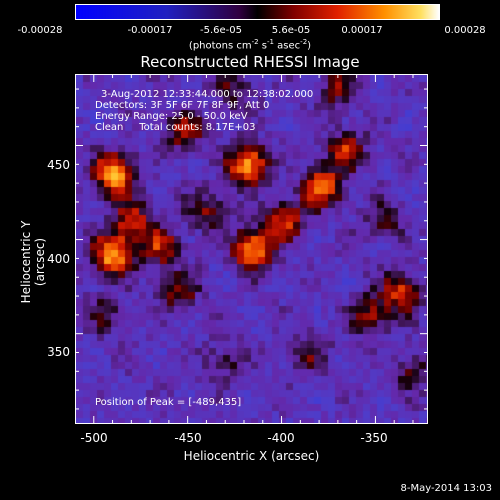  What do you see at coordinates (33, 262) in the screenshot?
I see `y-axis-label: Heliocentric Y (arcsec)` at bounding box center [33, 262].